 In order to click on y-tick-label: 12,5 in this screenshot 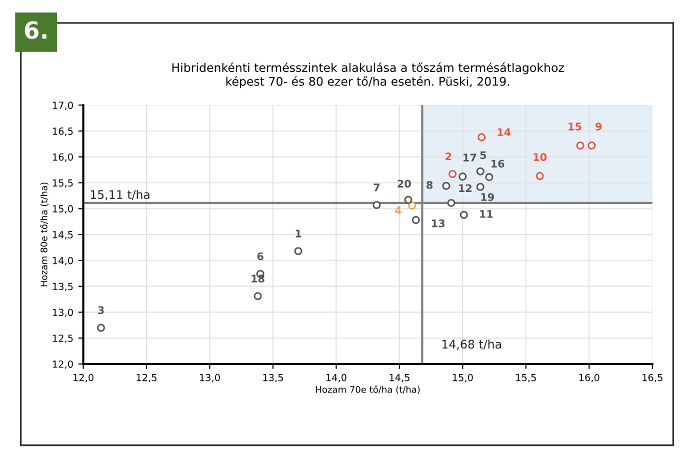, I will do `click(62, 338)`.